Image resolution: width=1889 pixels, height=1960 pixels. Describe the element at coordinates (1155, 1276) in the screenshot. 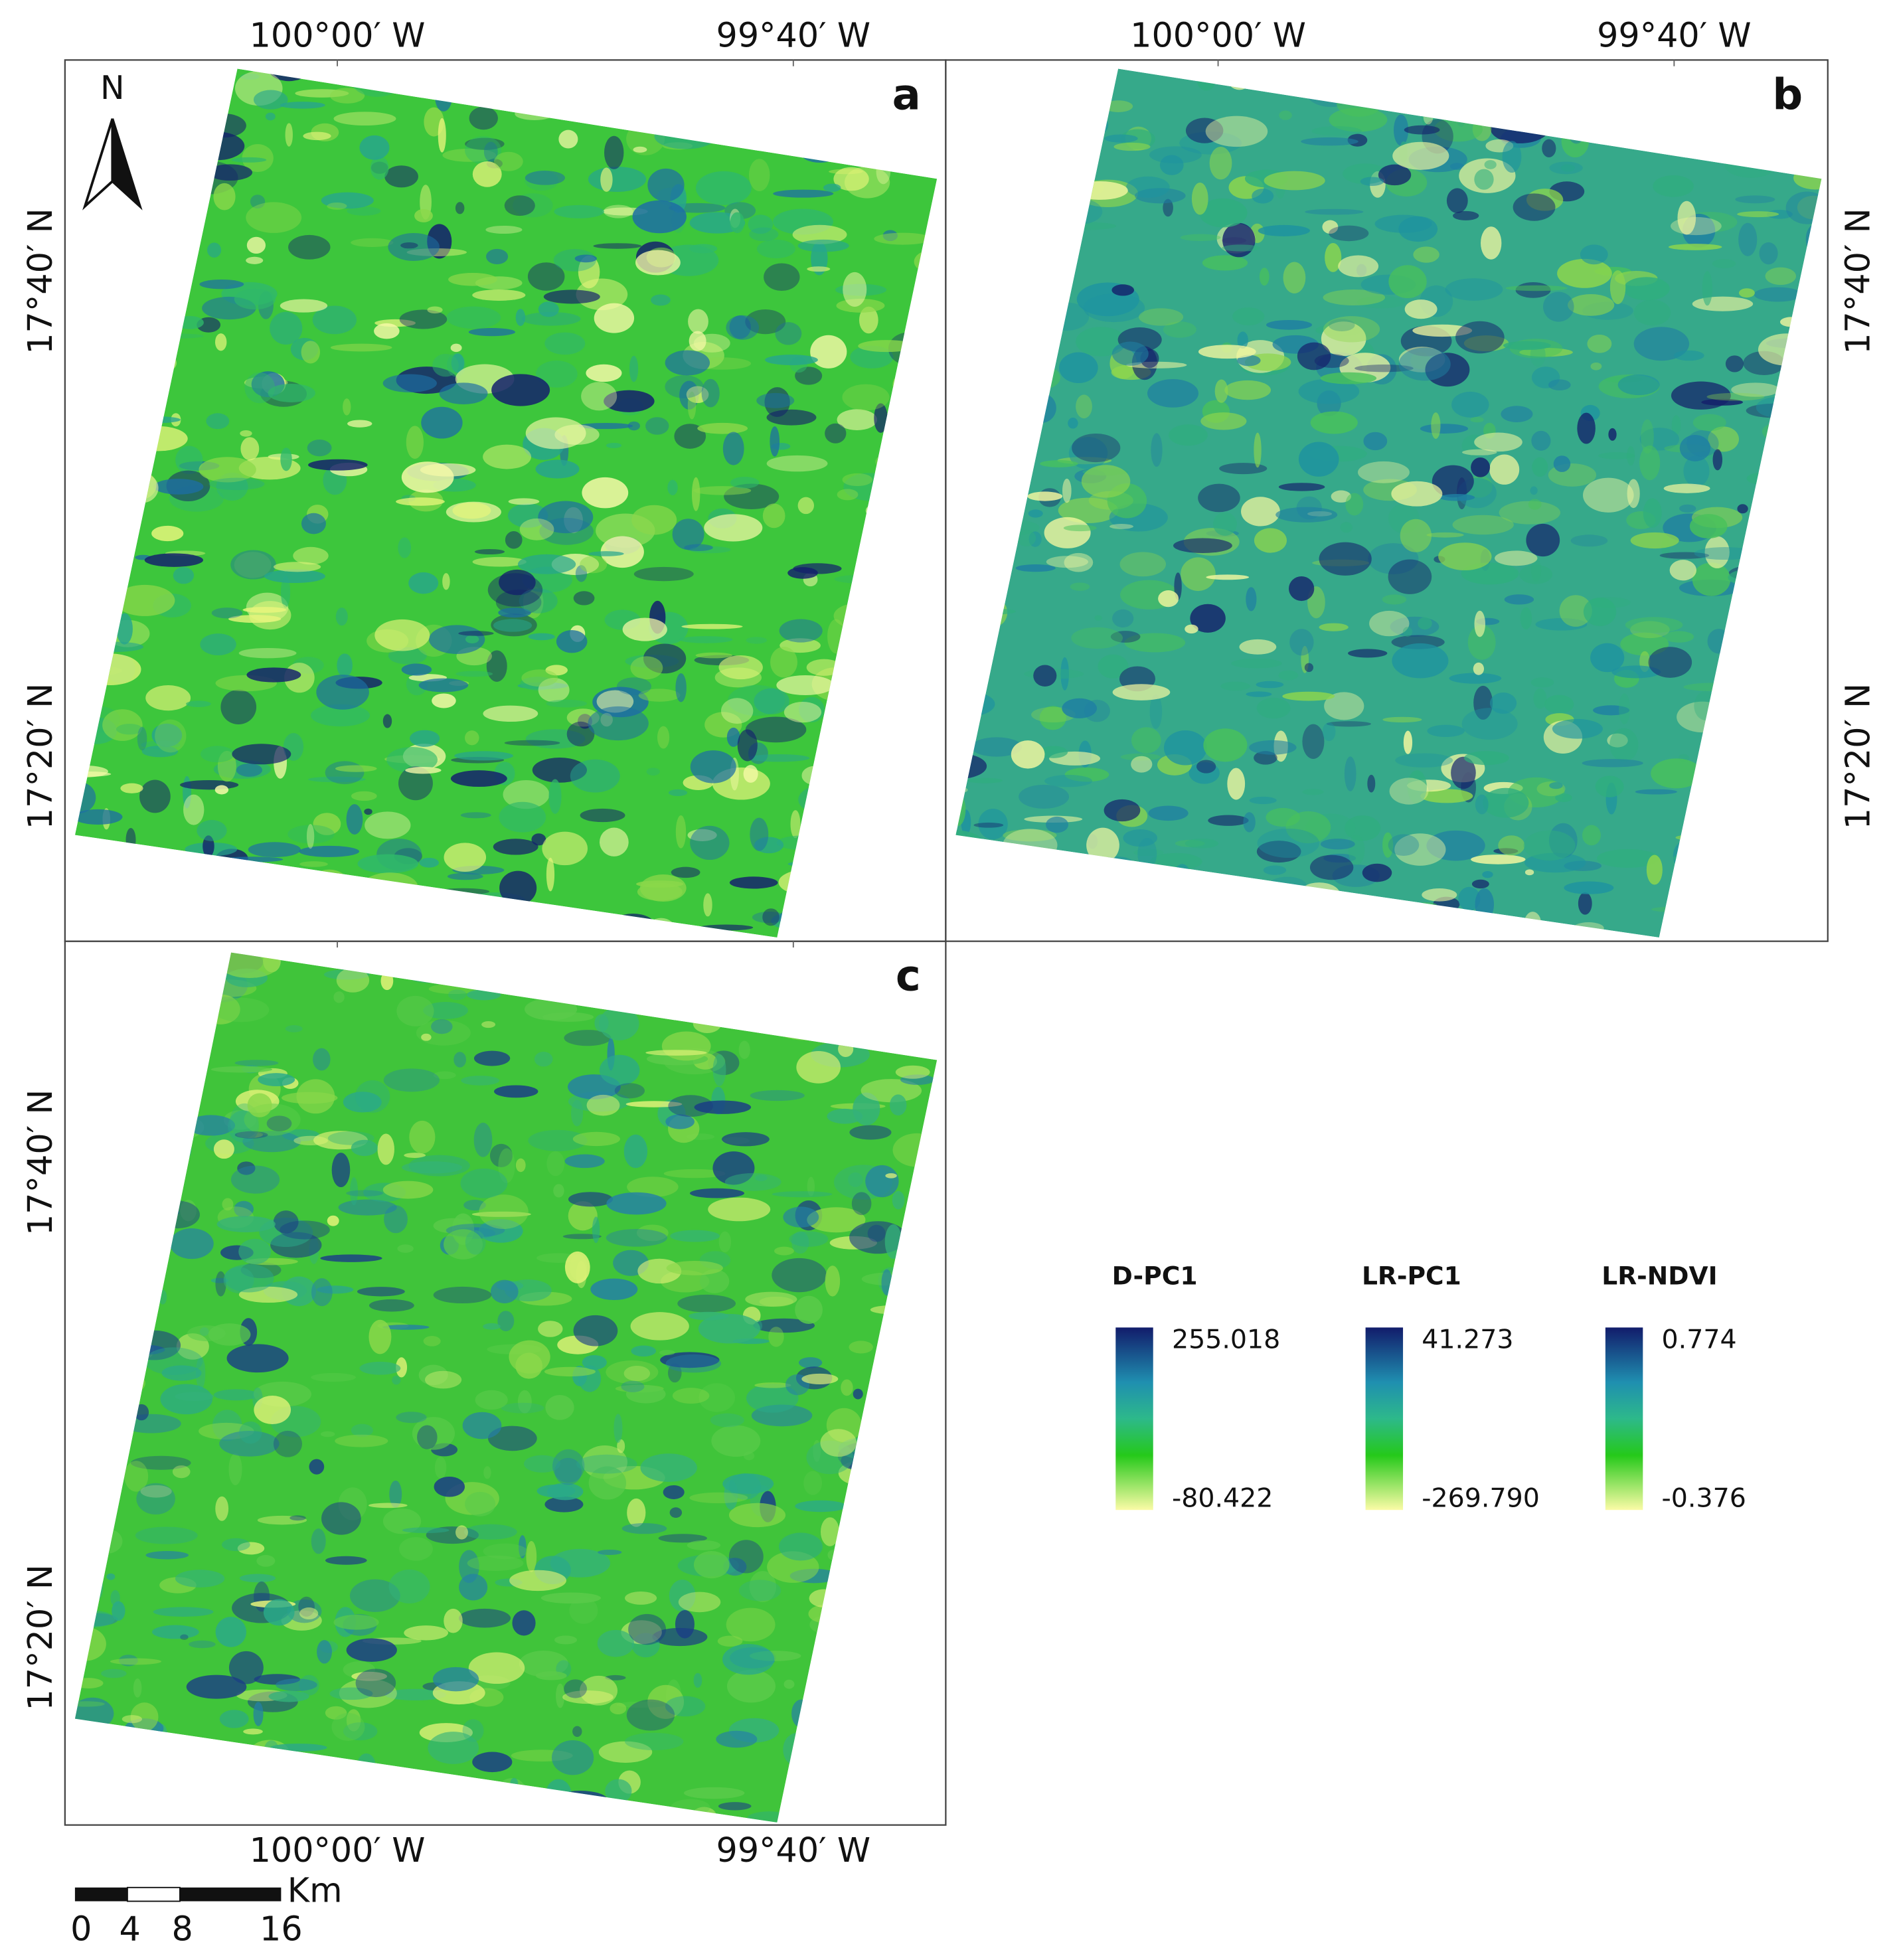

I see `legend-title: D-PC1` at that location.